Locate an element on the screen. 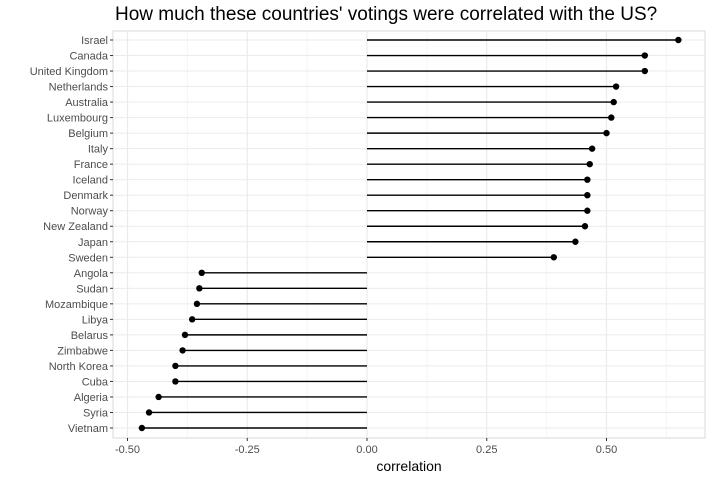  x-tick-label: -0.25 is located at coordinates (247, 450).